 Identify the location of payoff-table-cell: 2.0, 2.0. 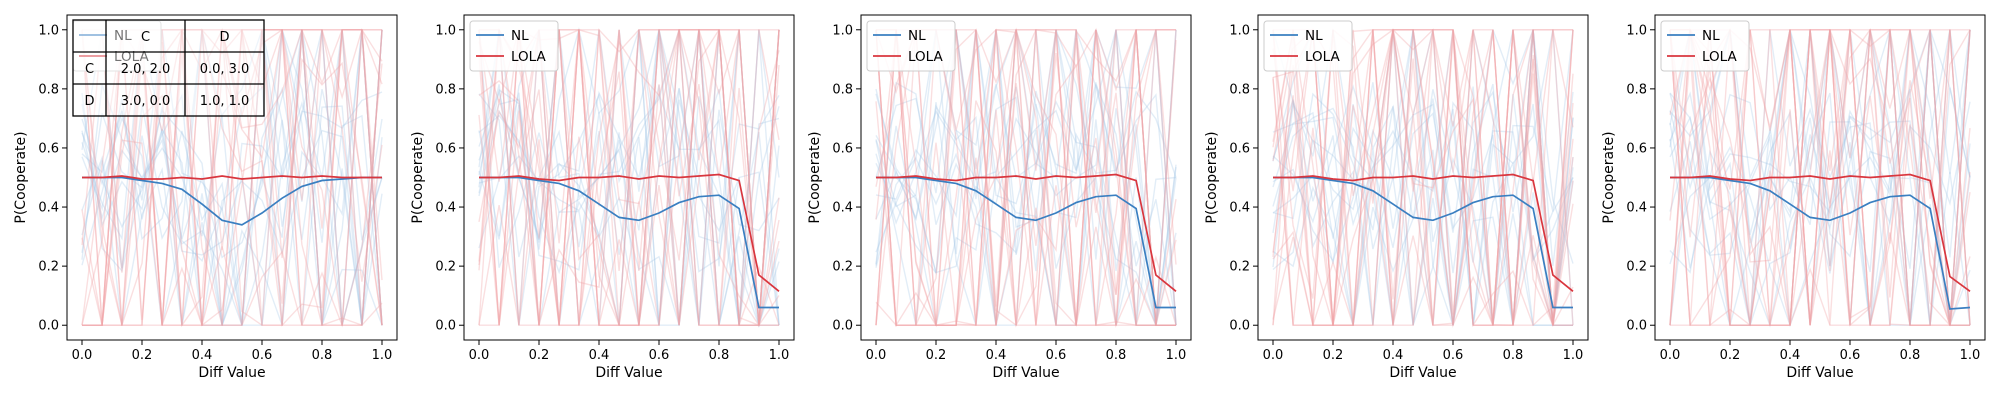
(146, 69).